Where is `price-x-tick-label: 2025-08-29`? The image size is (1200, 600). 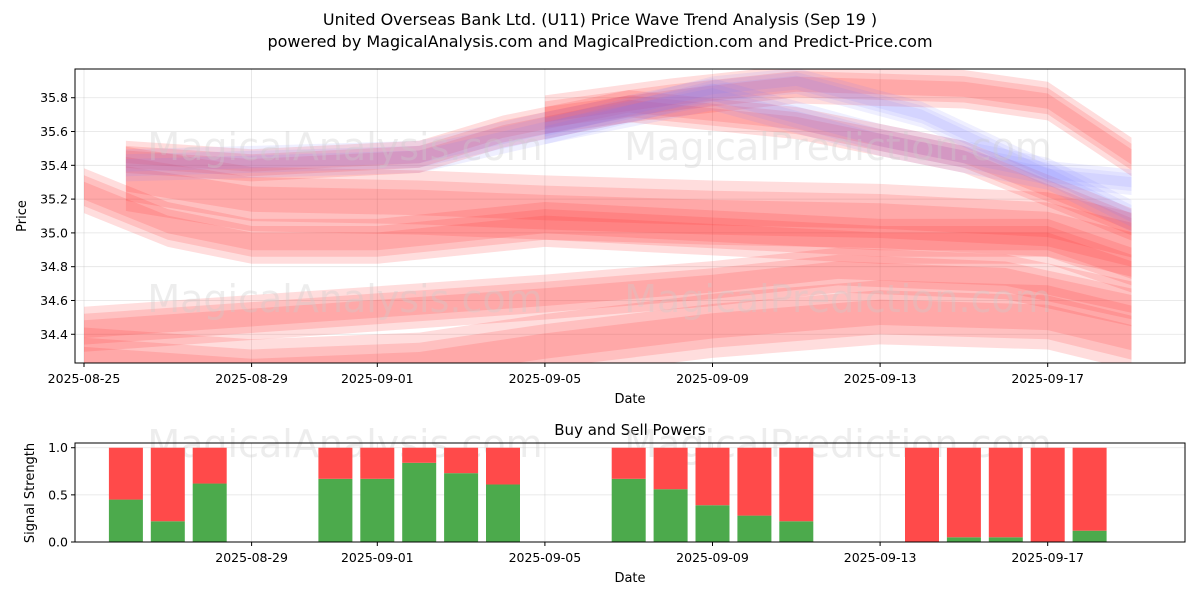 price-x-tick-label: 2025-08-29 is located at coordinates (251, 378).